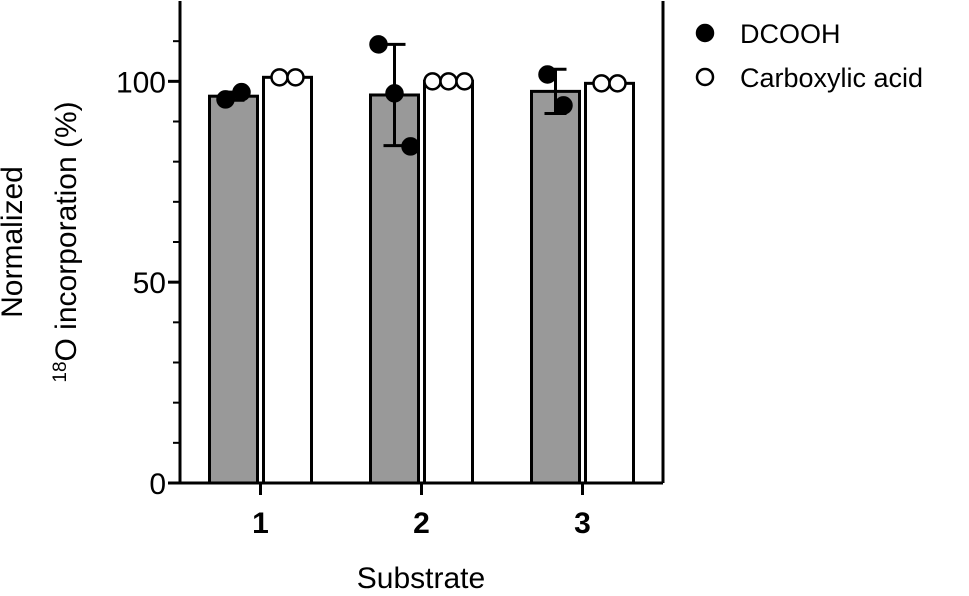  I want to click on y-axis-label-text: O incorporation (%), so click(66, 231).